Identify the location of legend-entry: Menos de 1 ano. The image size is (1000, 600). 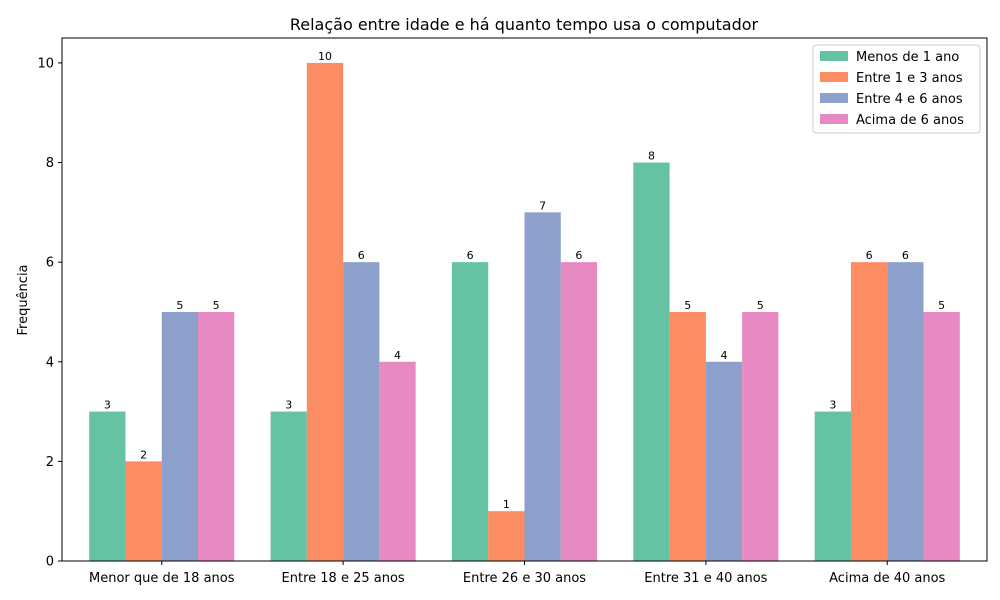
(907, 57).